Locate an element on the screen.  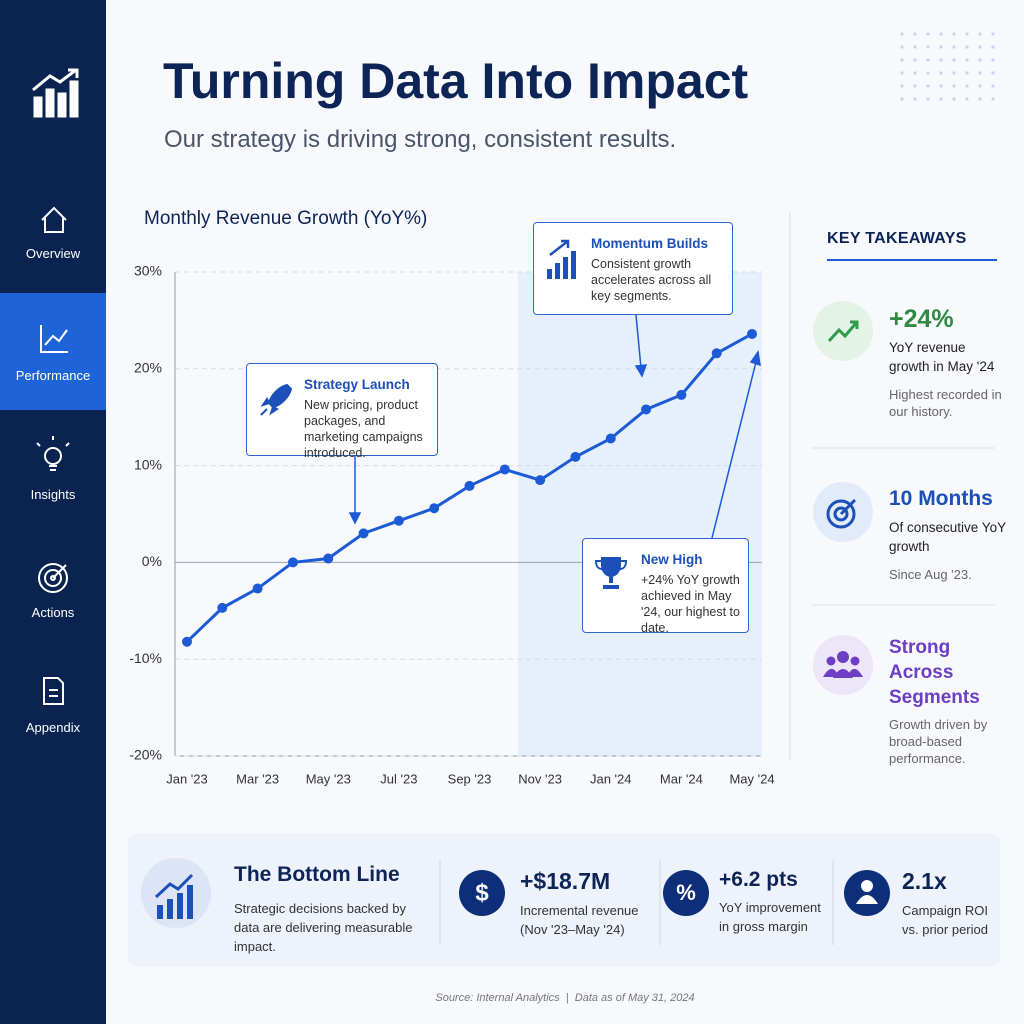
takeaway-note: Since Aug '23. is located at coordinates (930, 574).